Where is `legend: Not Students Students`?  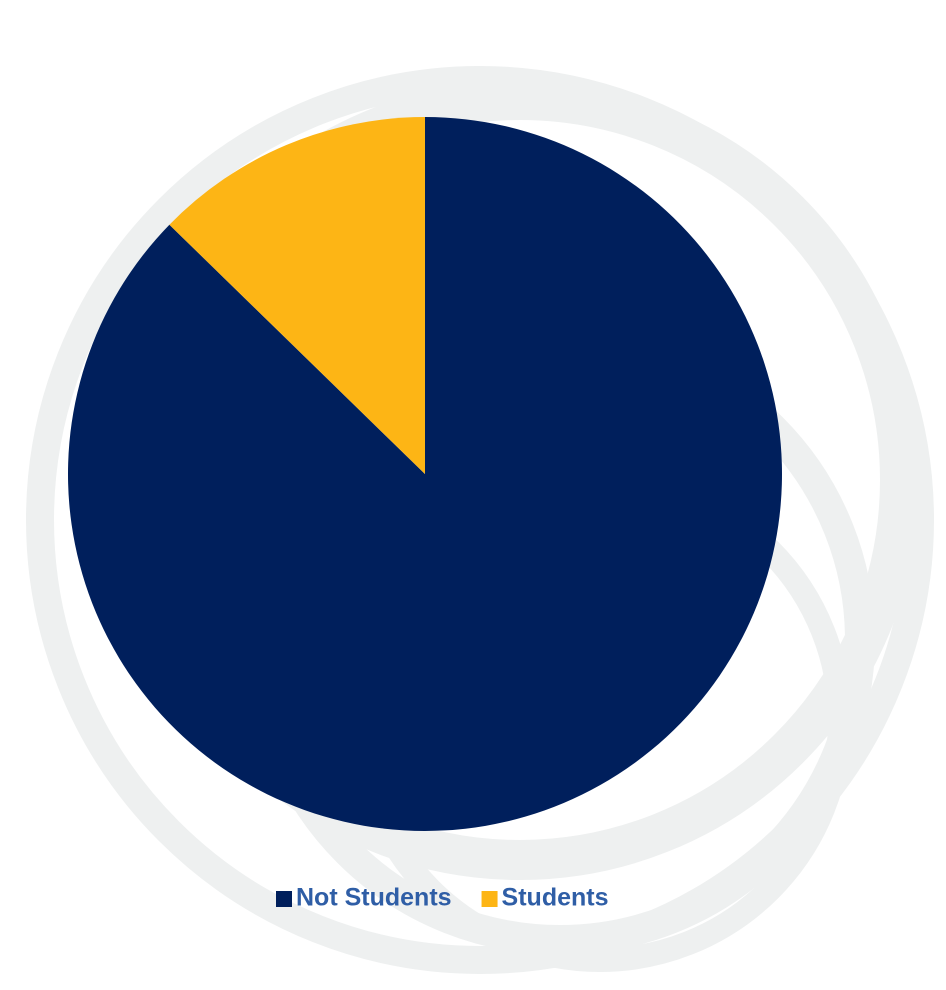
legend: Not Students Students is located at coordinates (442, 898).